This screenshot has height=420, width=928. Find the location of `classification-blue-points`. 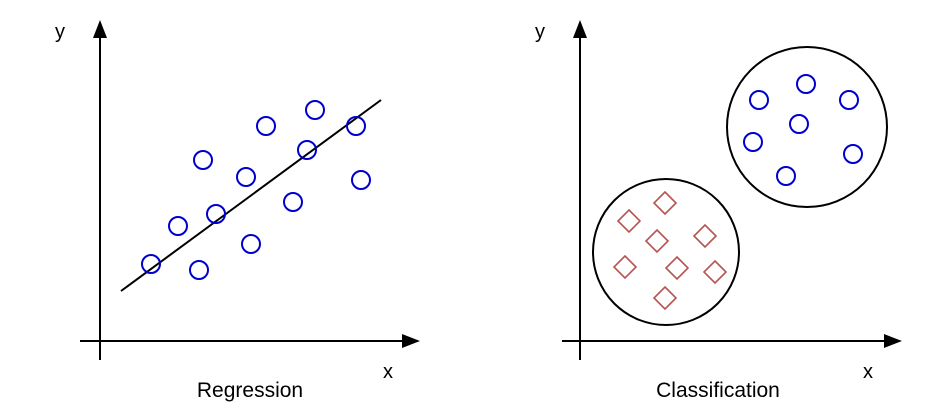

classification-blue-points is located at coordinates (803, 130).